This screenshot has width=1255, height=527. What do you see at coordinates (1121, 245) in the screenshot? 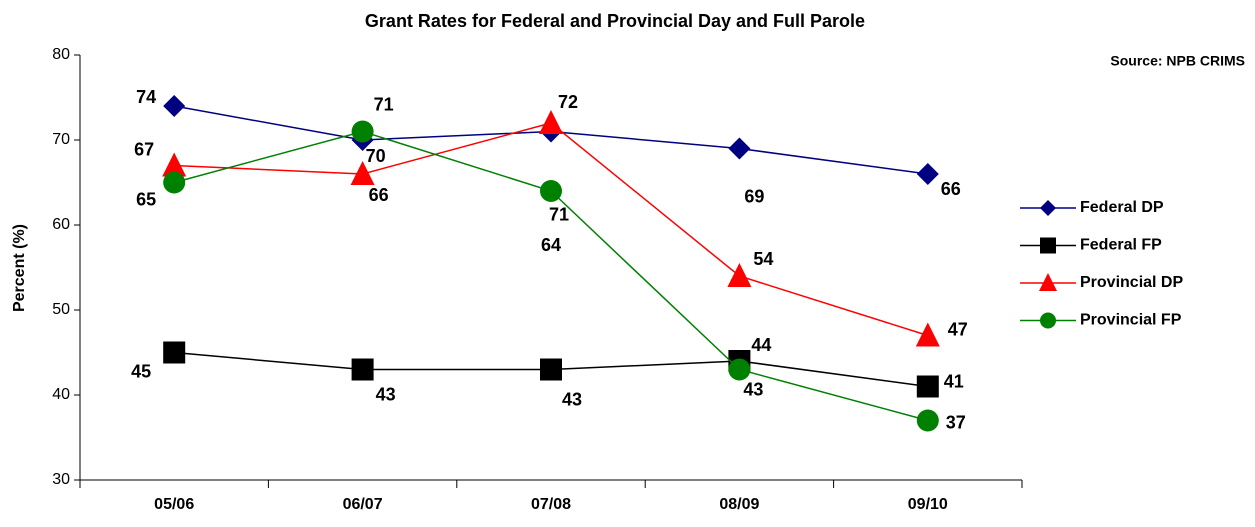
I see `legend-label: Federal FP` at bounding box center [1121, 245].